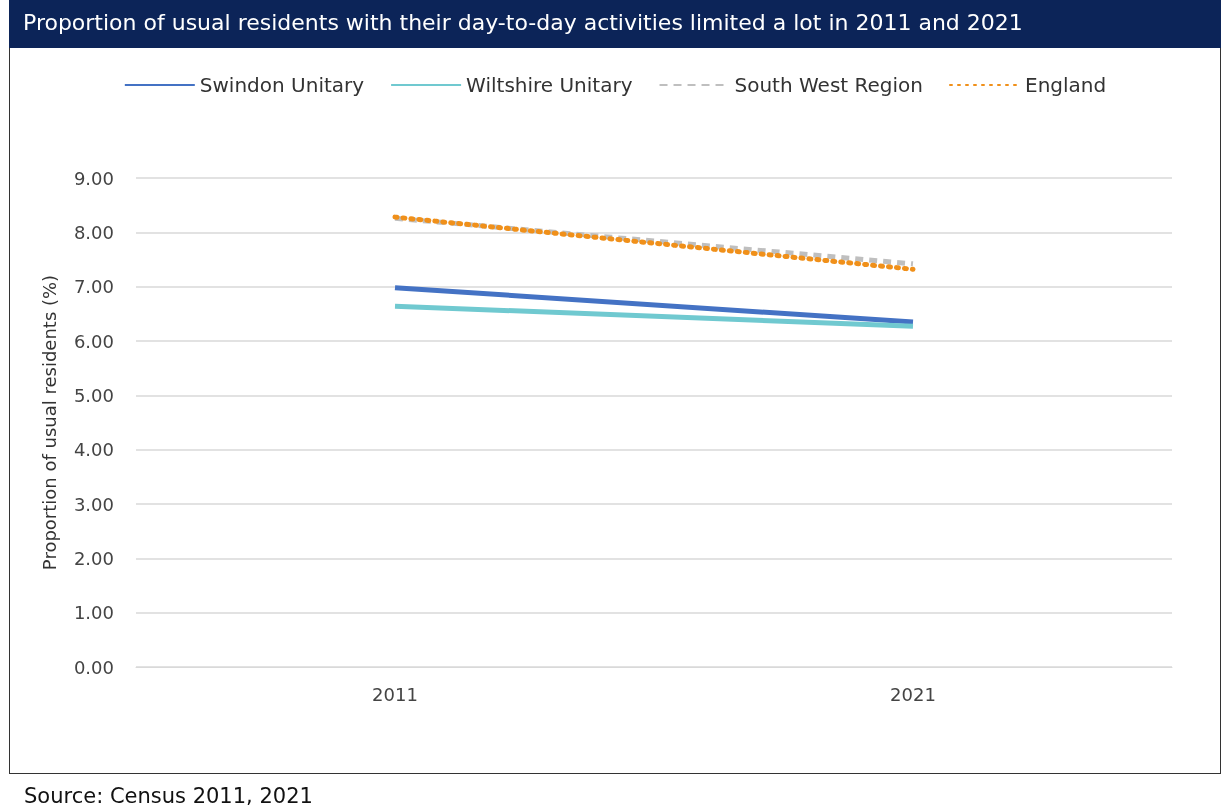 The height and width of the screenshot is (811, 1231). Describe the element at coordinates (49, 422) in the screenshot. I see `y-axis-title: Proportion of usual residents (%)` at that location.